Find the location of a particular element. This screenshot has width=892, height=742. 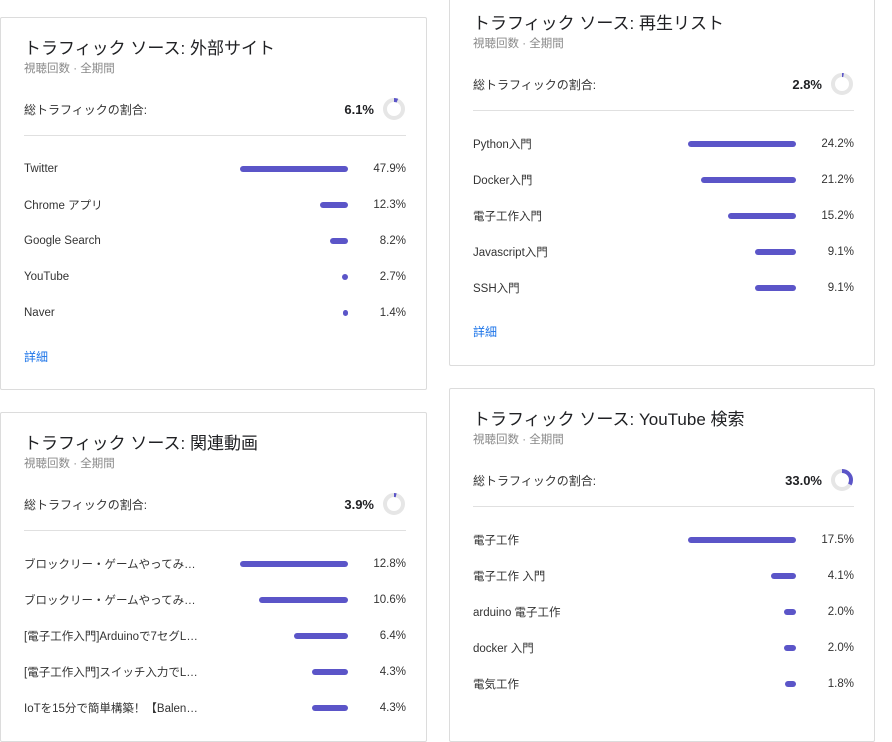

source-row: docker 入門 2.0% is located at coordinates (663, 648).